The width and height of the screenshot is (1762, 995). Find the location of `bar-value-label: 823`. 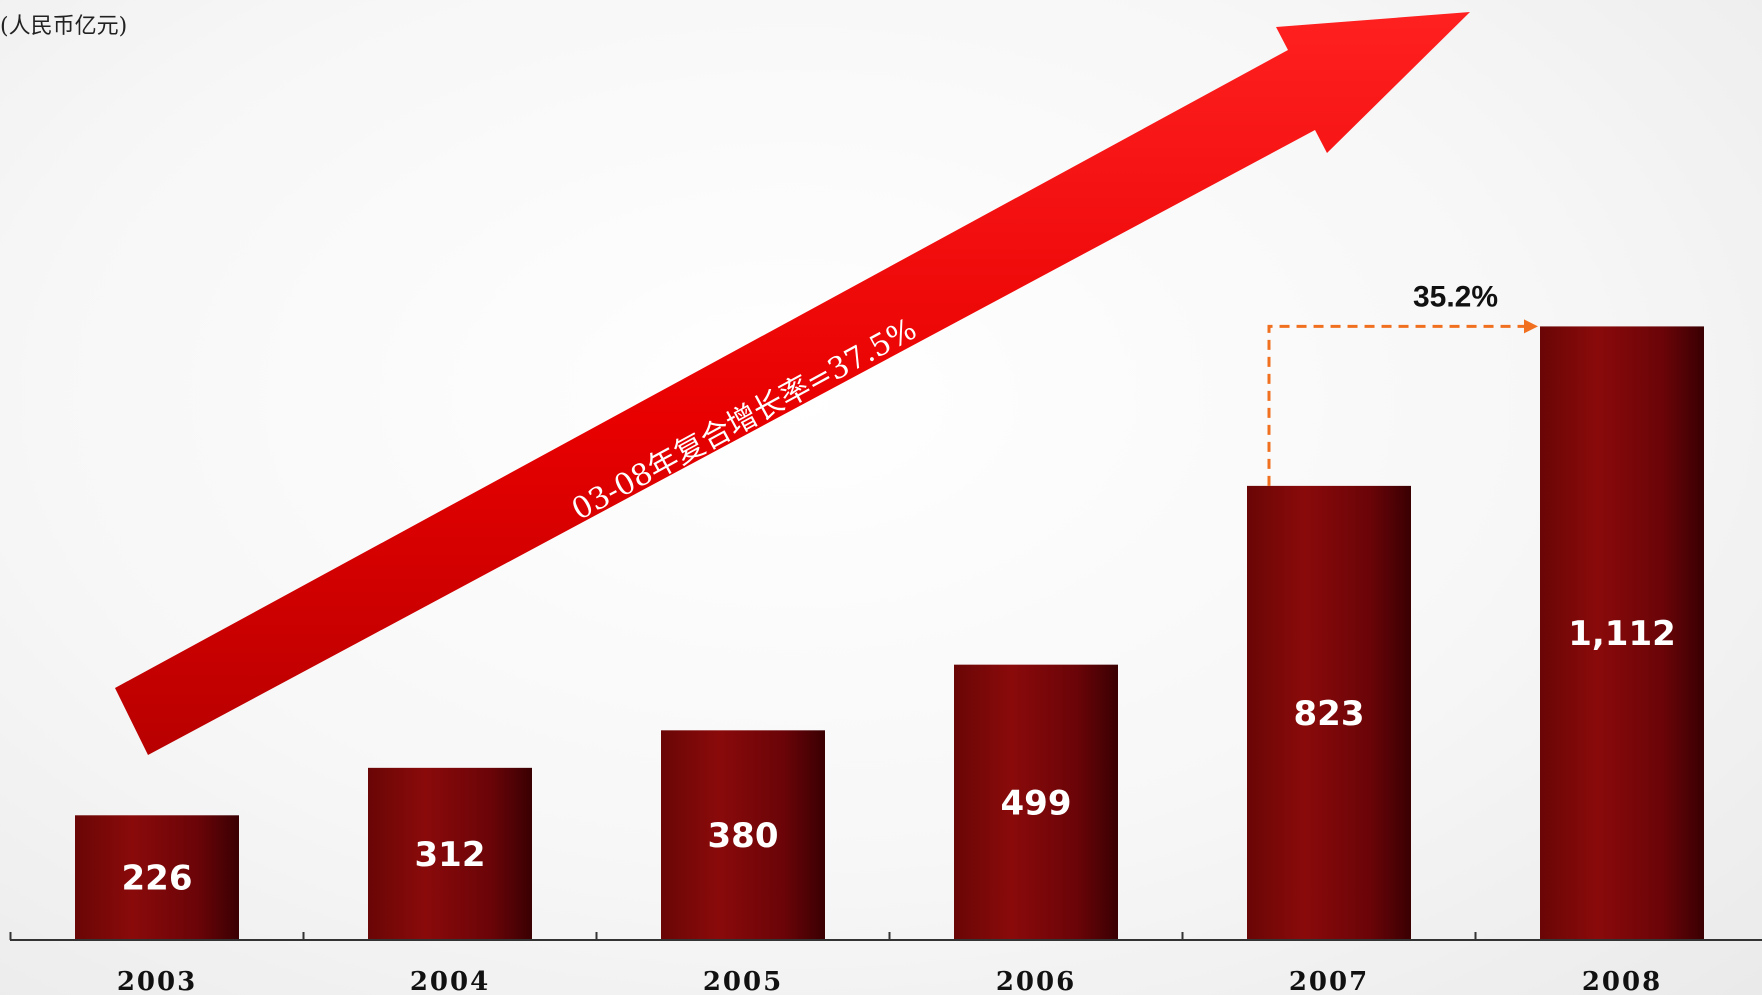

bar-value-label: 823 is located at coordinates (1329, 714).